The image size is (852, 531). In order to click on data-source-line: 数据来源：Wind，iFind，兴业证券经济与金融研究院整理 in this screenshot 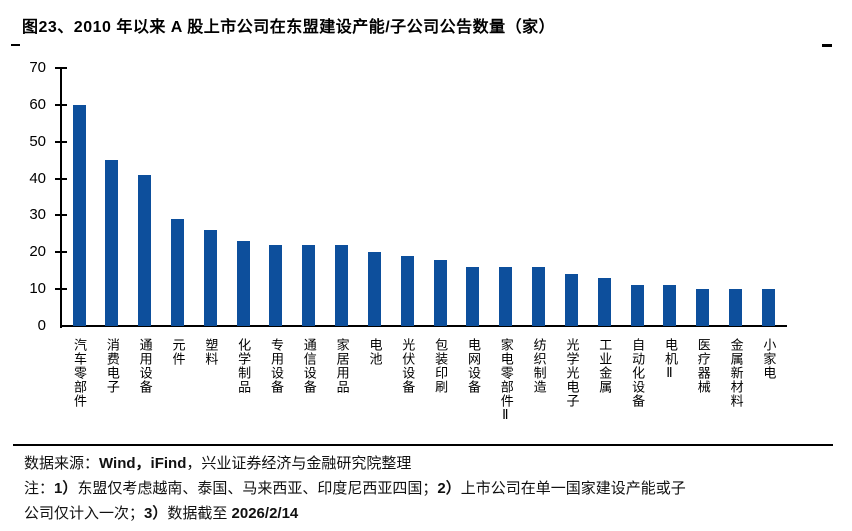, I will do `click(429, 463)`.